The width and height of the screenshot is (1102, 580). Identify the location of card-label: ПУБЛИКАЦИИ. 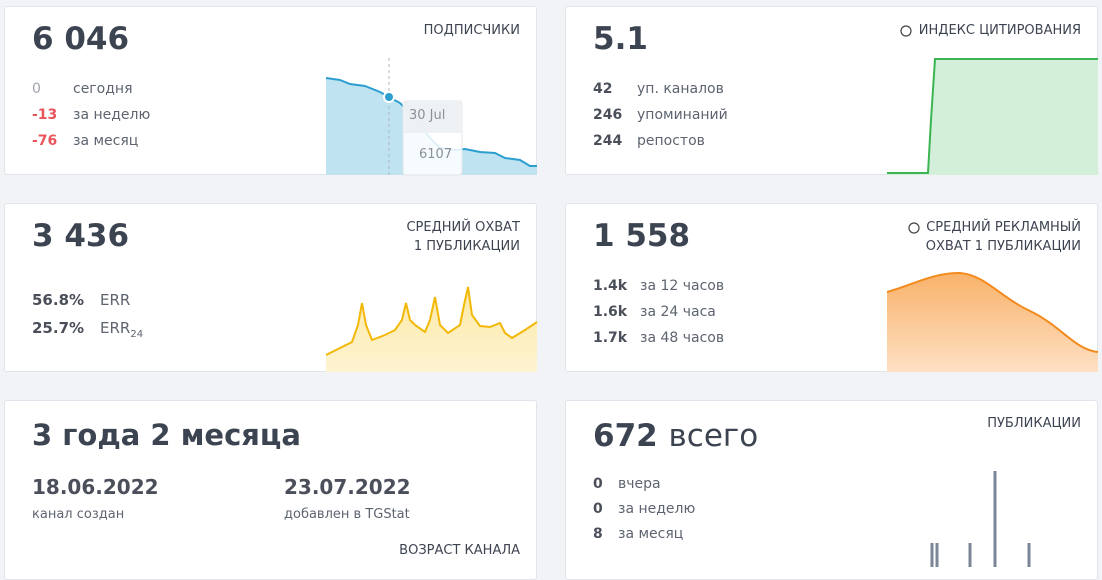
(1034, 423).